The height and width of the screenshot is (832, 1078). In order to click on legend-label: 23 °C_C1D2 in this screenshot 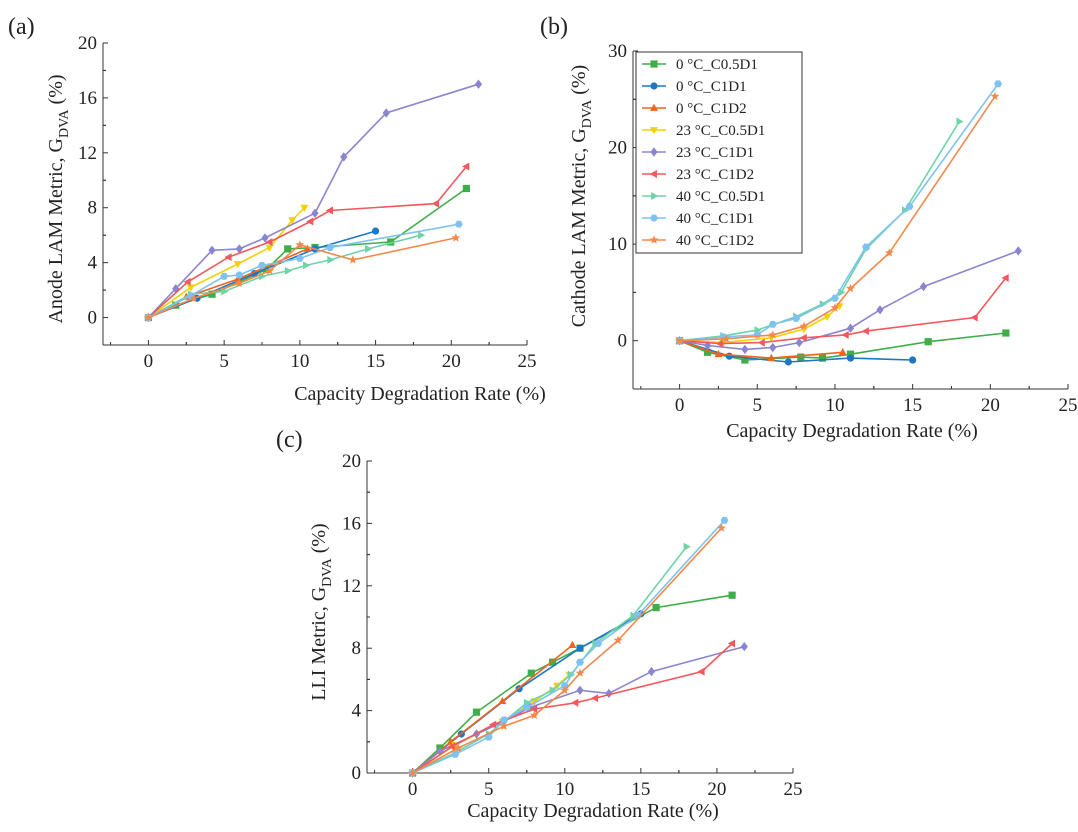, I will do `click(715, 175)`.